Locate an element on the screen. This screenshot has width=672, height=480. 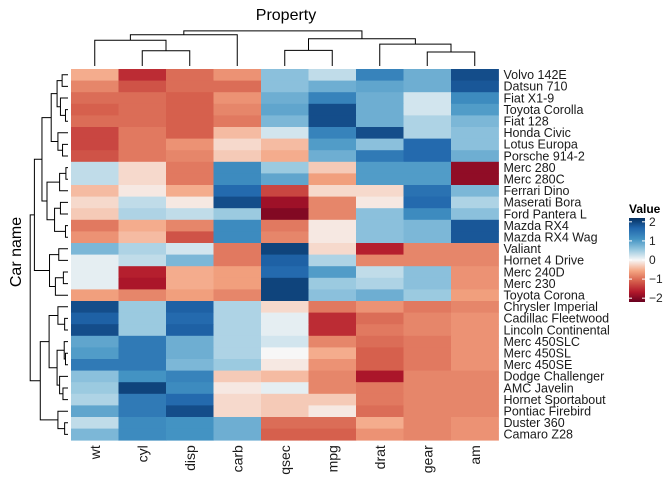
column-labels: wt cyl disp carb qsec mpg drat gear am is located at coordinates (285, 460).